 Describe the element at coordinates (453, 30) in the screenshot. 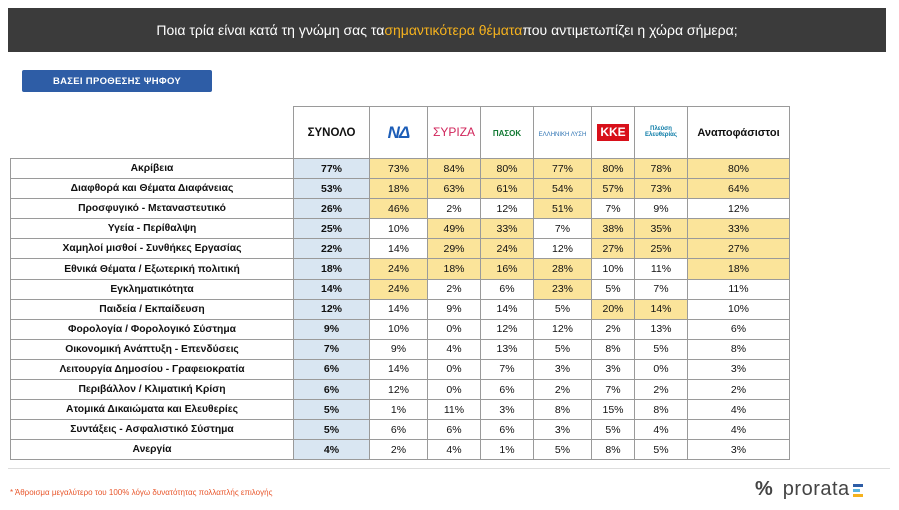

I see `title-highlight: σημαντικότερα θέματα` at that location.